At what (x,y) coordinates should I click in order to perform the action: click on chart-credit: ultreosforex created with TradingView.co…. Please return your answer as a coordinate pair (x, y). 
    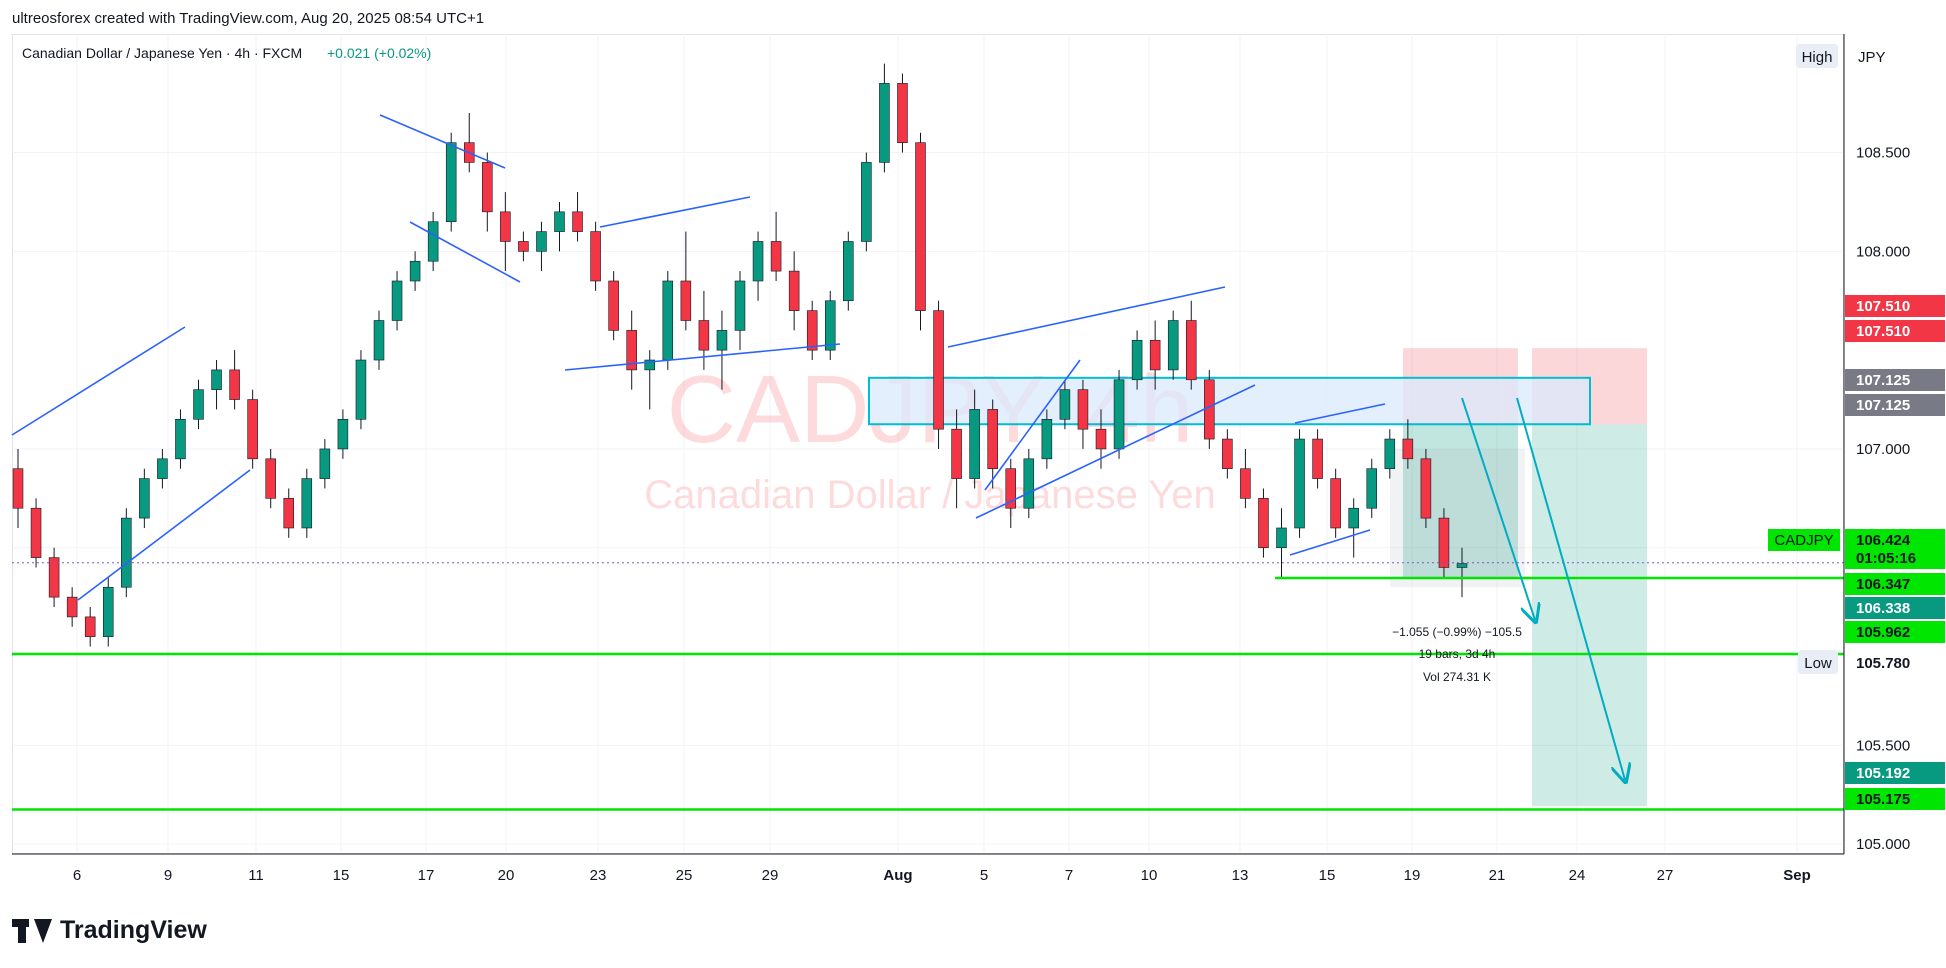
    Looking at the image, I should click on (248, 18).